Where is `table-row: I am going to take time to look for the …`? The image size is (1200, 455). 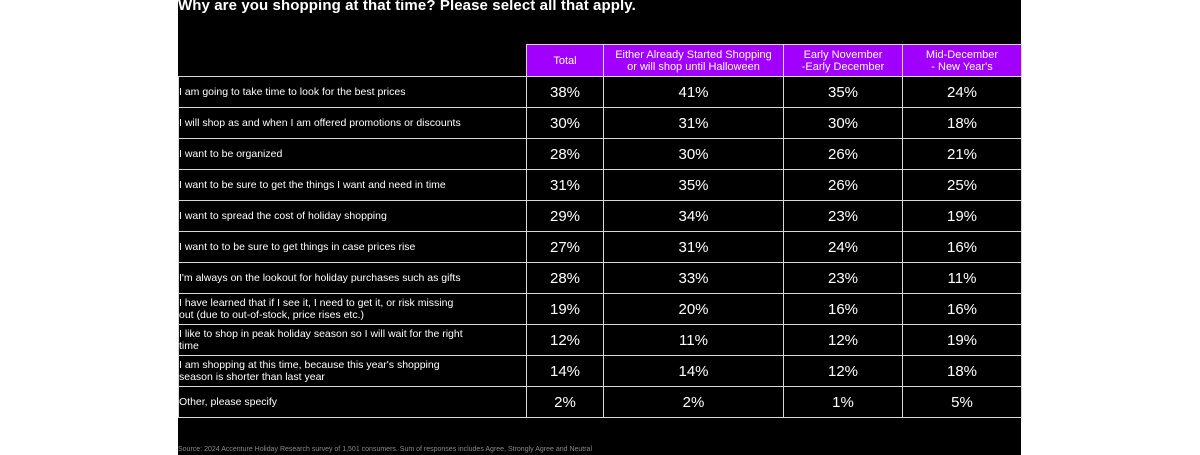
table-row: I am going to take time to look for the … is located at coordinates (600, 92).